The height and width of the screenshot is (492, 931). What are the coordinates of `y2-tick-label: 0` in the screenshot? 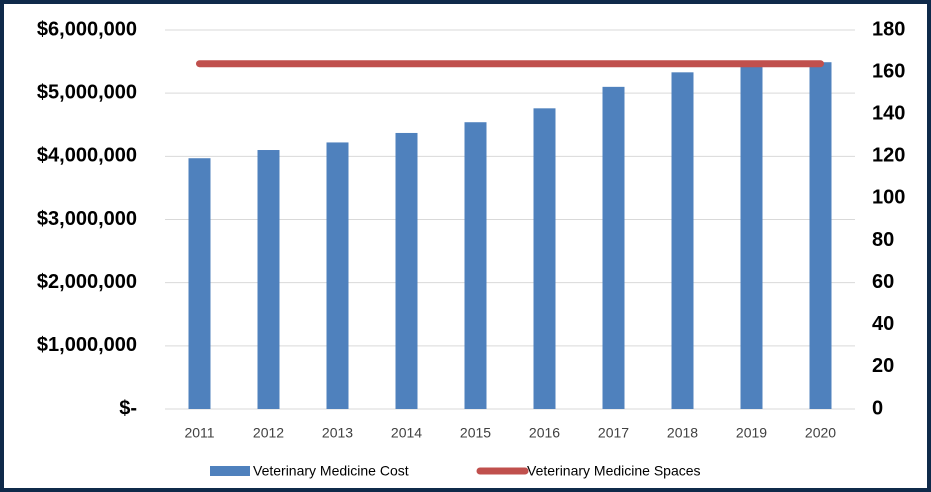 It's located at (877, 408).